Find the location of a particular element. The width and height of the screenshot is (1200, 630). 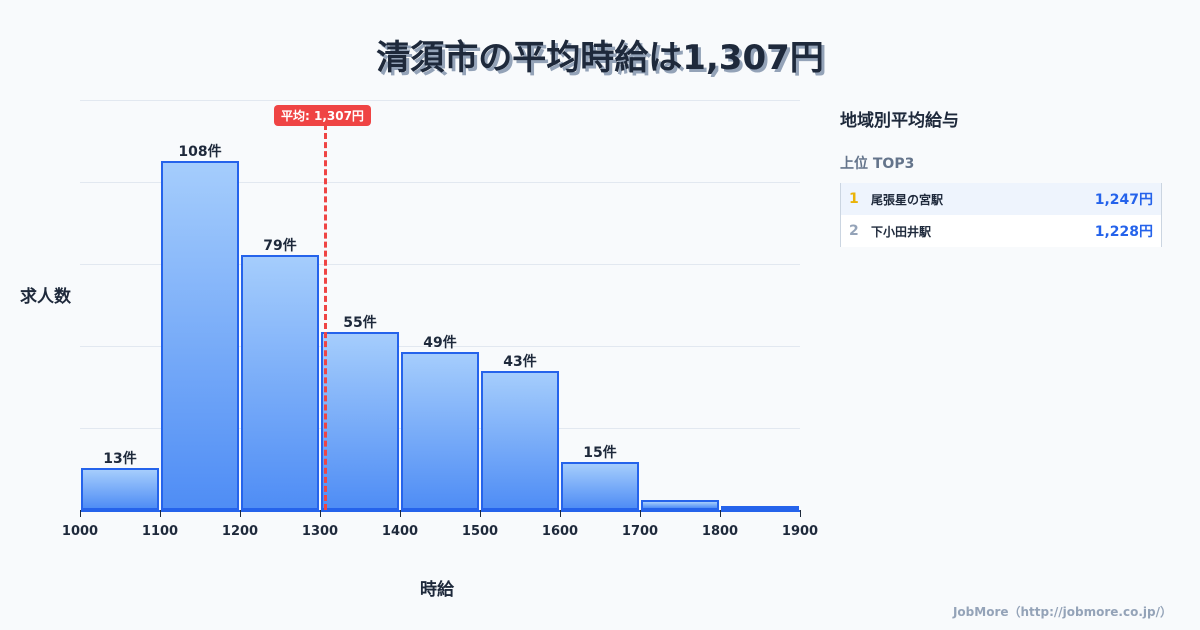

mean-line is located at coordinates (325, 317).